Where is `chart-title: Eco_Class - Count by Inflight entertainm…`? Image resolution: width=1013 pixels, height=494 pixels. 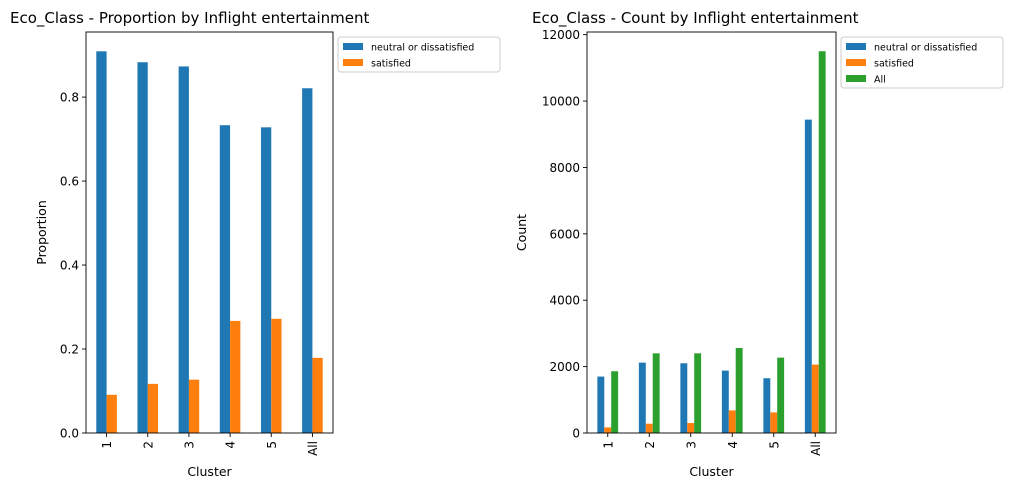 chart-title: Eco_Class - Count by Inflight entertainm… is located at coordinates (695, 18).